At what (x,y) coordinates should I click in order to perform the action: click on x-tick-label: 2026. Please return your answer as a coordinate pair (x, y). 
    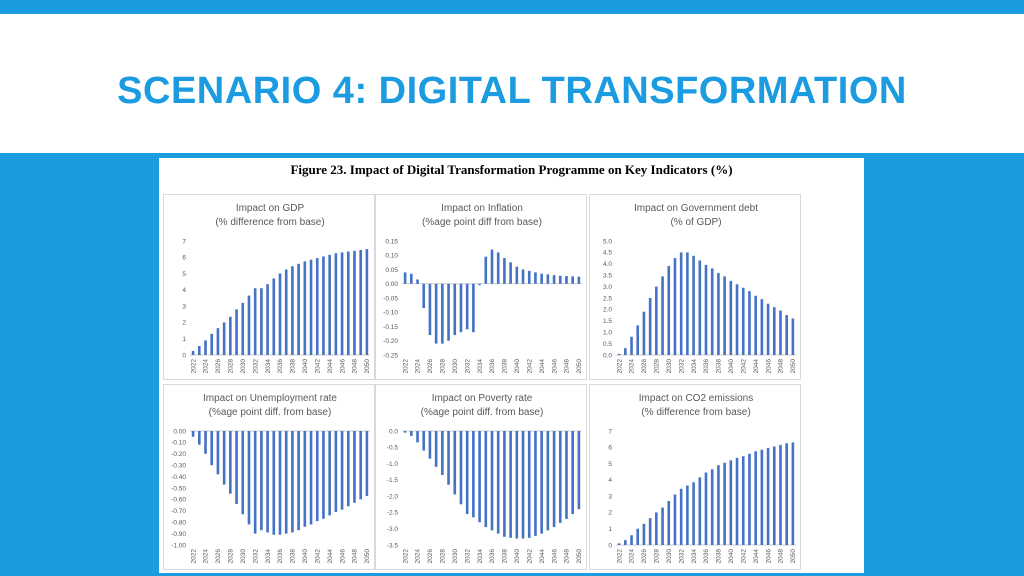
    Looking at the image, I should click on (644, 366).